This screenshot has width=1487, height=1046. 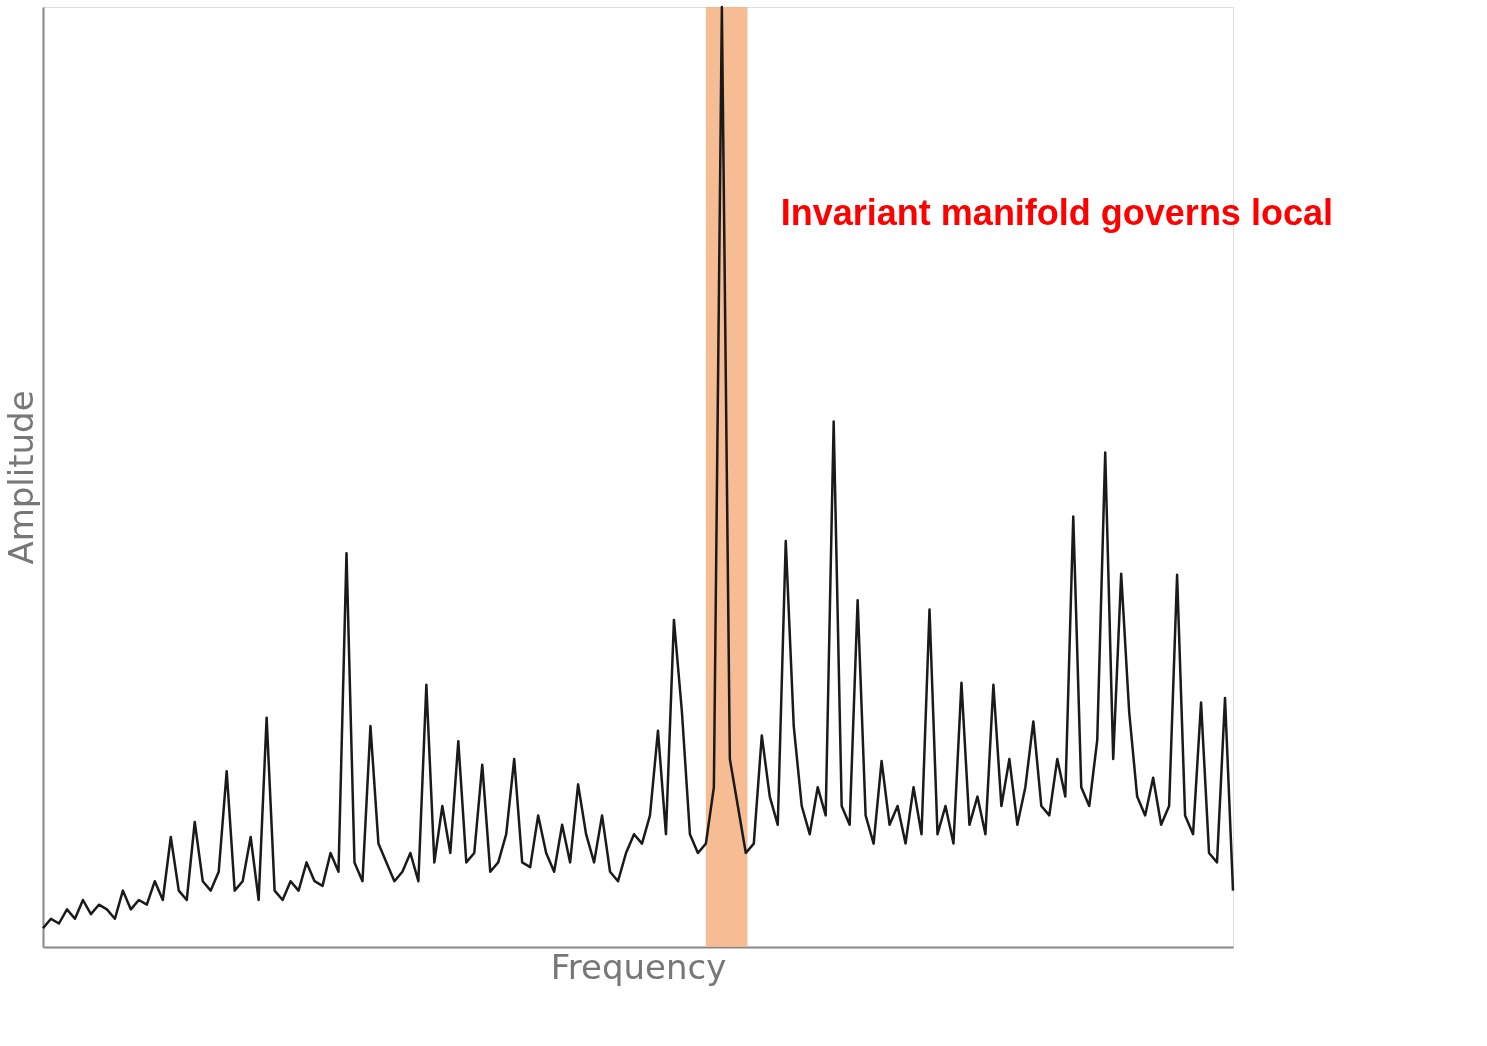 What do you see at coordinates (20, 477) in the screenshot?
I see `y-axis-title: Amplitude` at bounding box center [20, 477].